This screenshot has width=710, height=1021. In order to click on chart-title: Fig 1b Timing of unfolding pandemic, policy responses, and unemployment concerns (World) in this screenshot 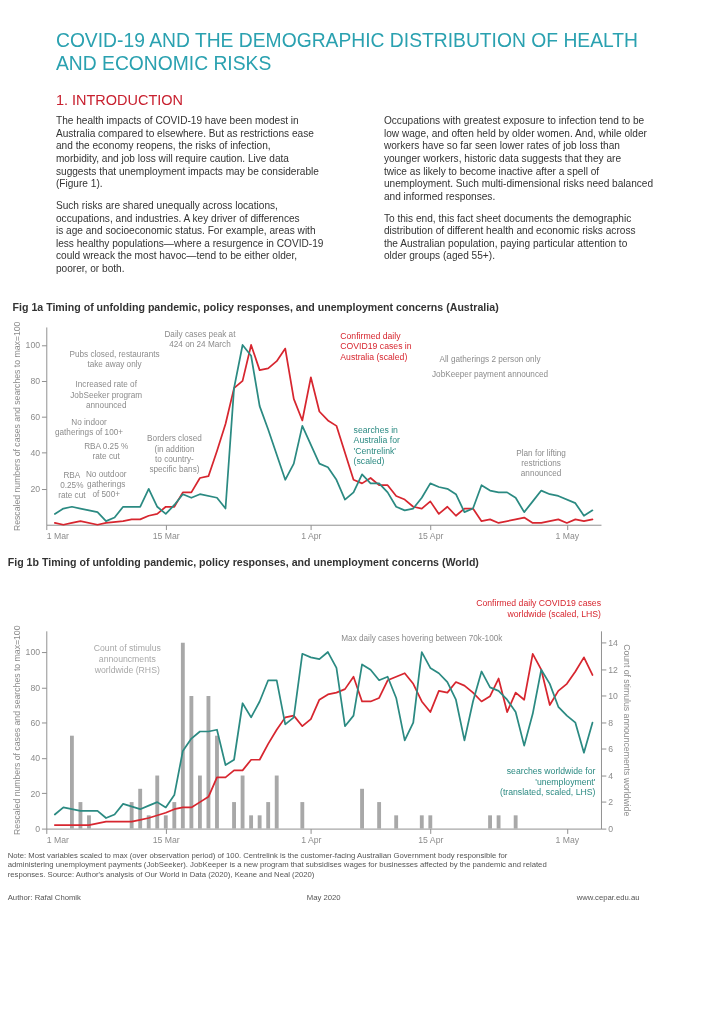, I will do `click(243, 562)`.